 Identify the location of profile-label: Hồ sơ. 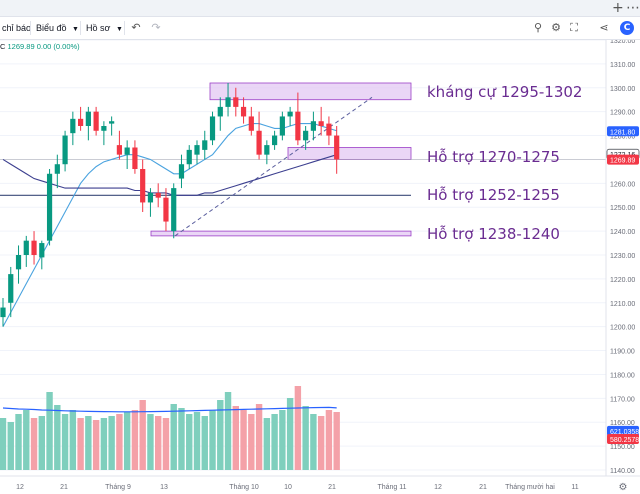
(98, 28).